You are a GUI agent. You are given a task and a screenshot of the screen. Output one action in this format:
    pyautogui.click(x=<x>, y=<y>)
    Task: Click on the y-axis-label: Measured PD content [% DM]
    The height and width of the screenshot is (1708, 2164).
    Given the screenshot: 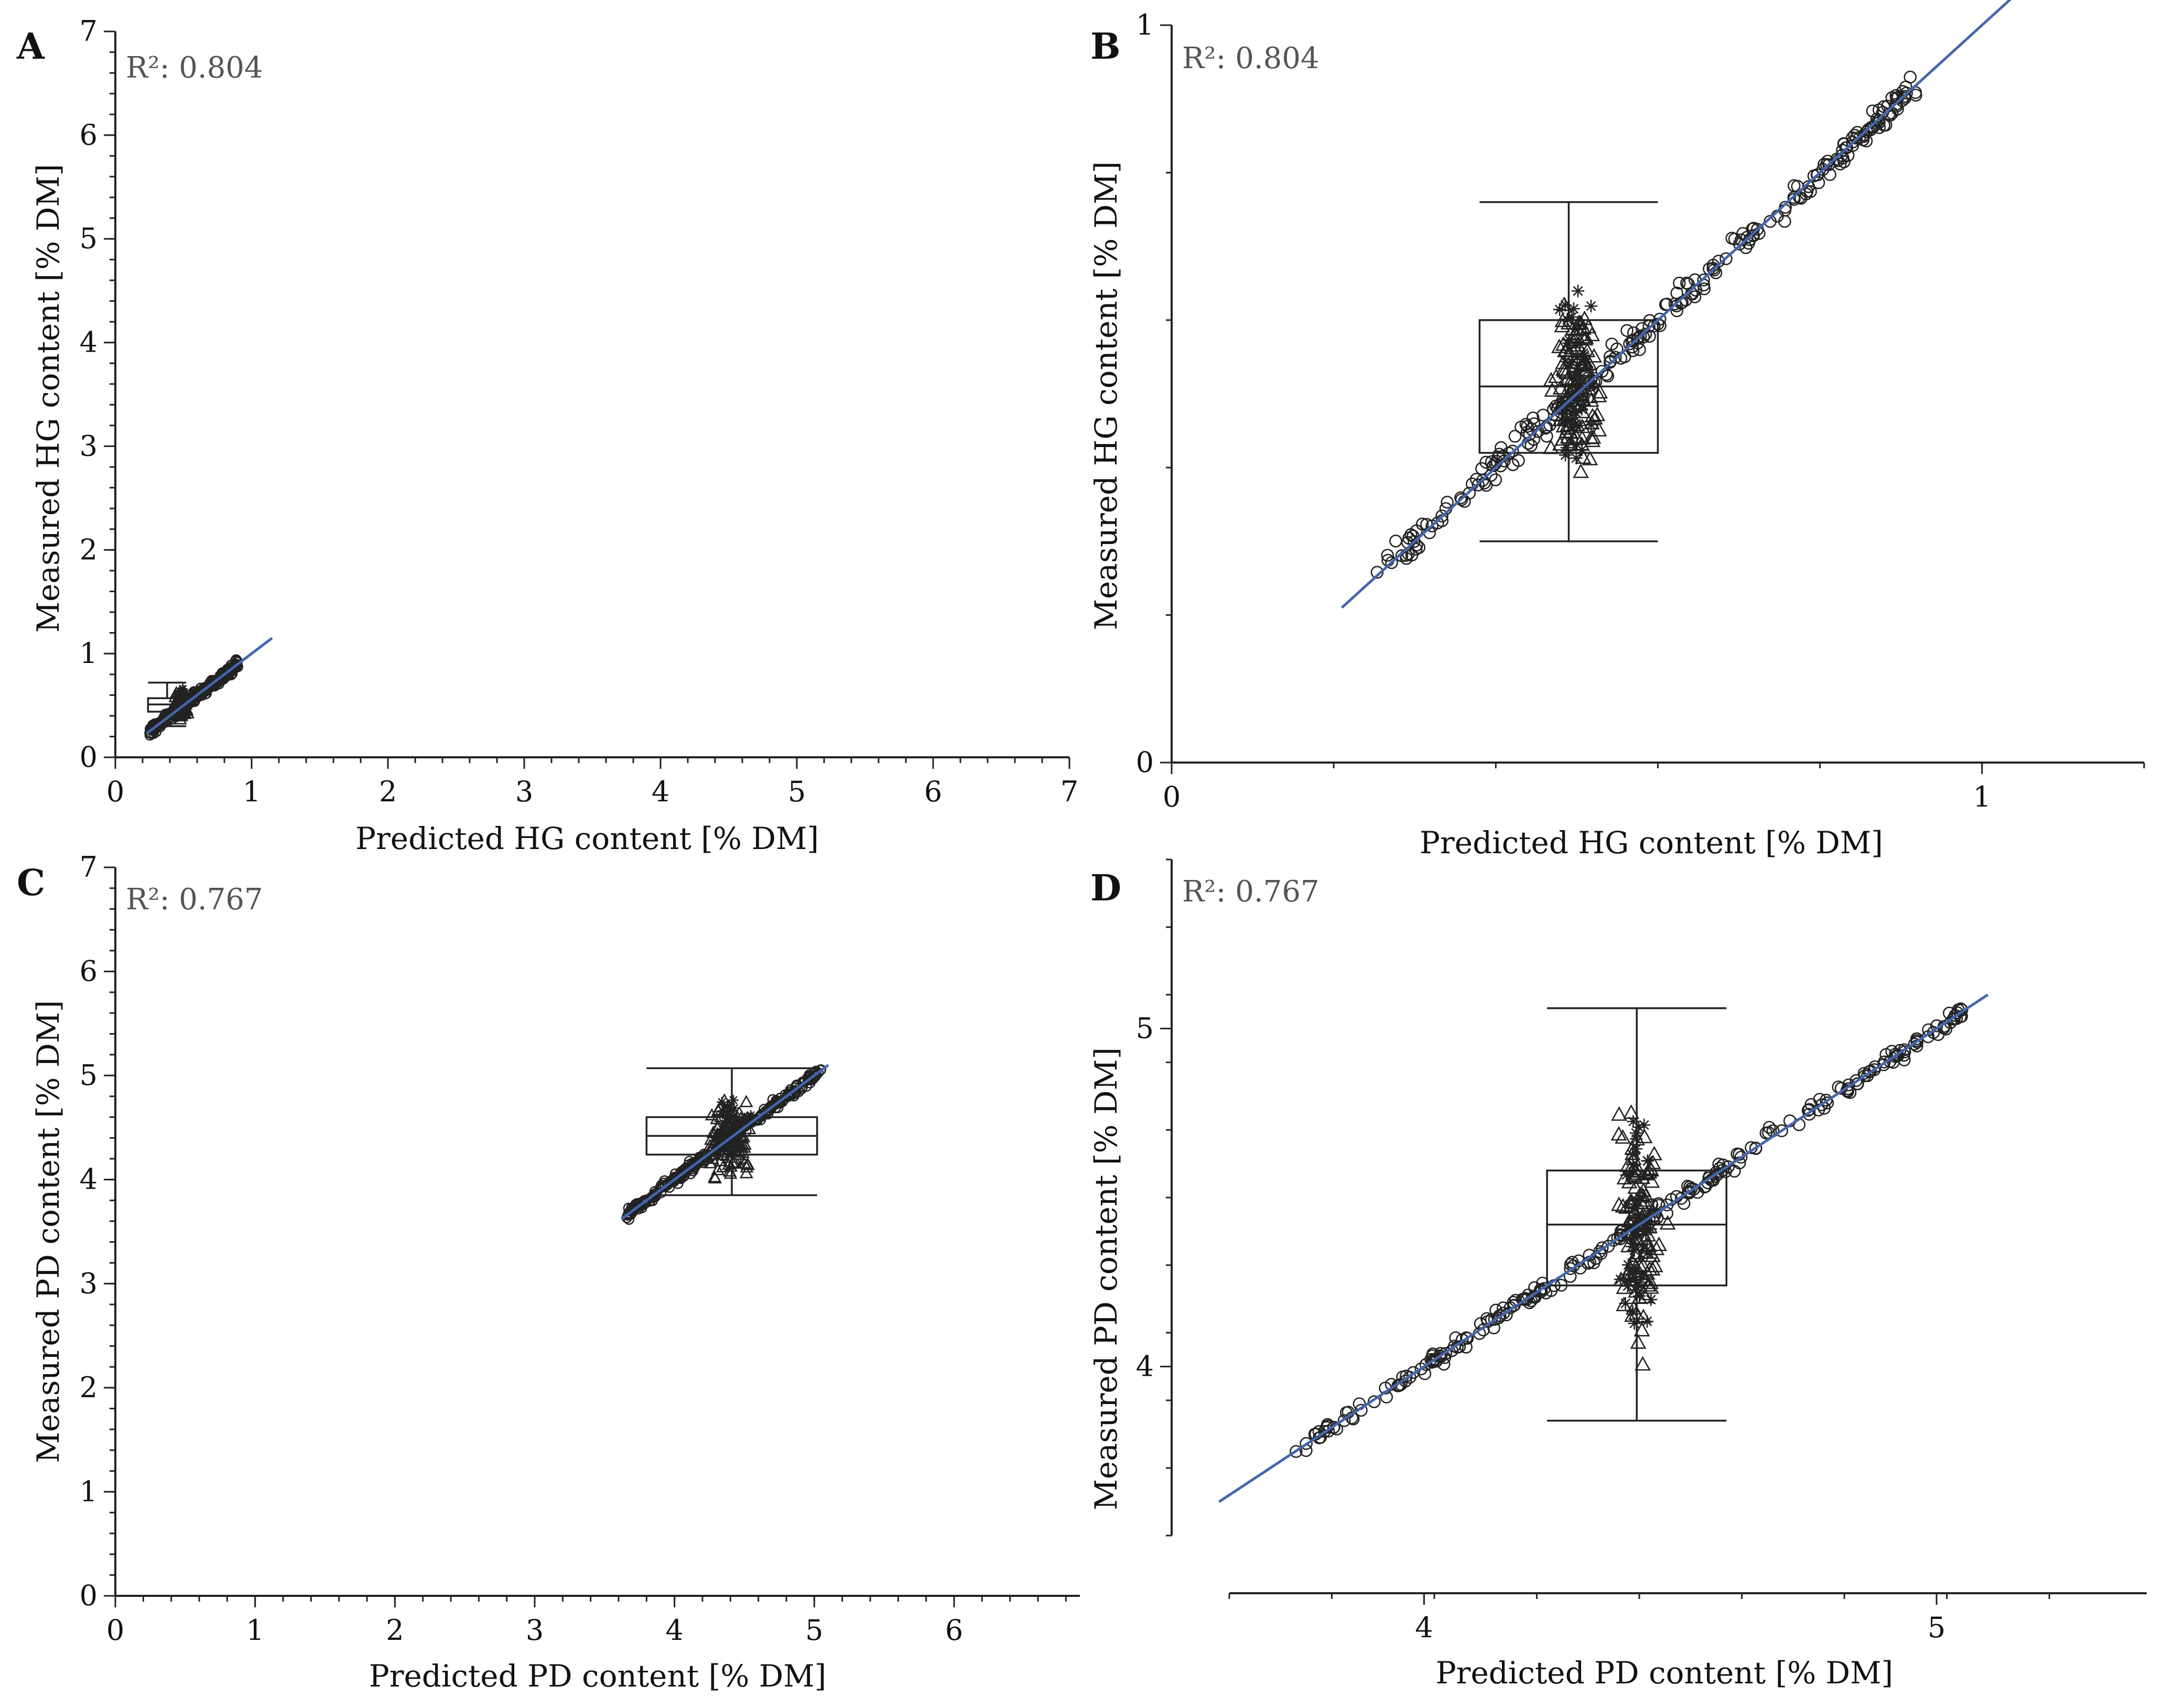 What is the action you would take?
    pyautogui.click(x=1106, y=1279)
    